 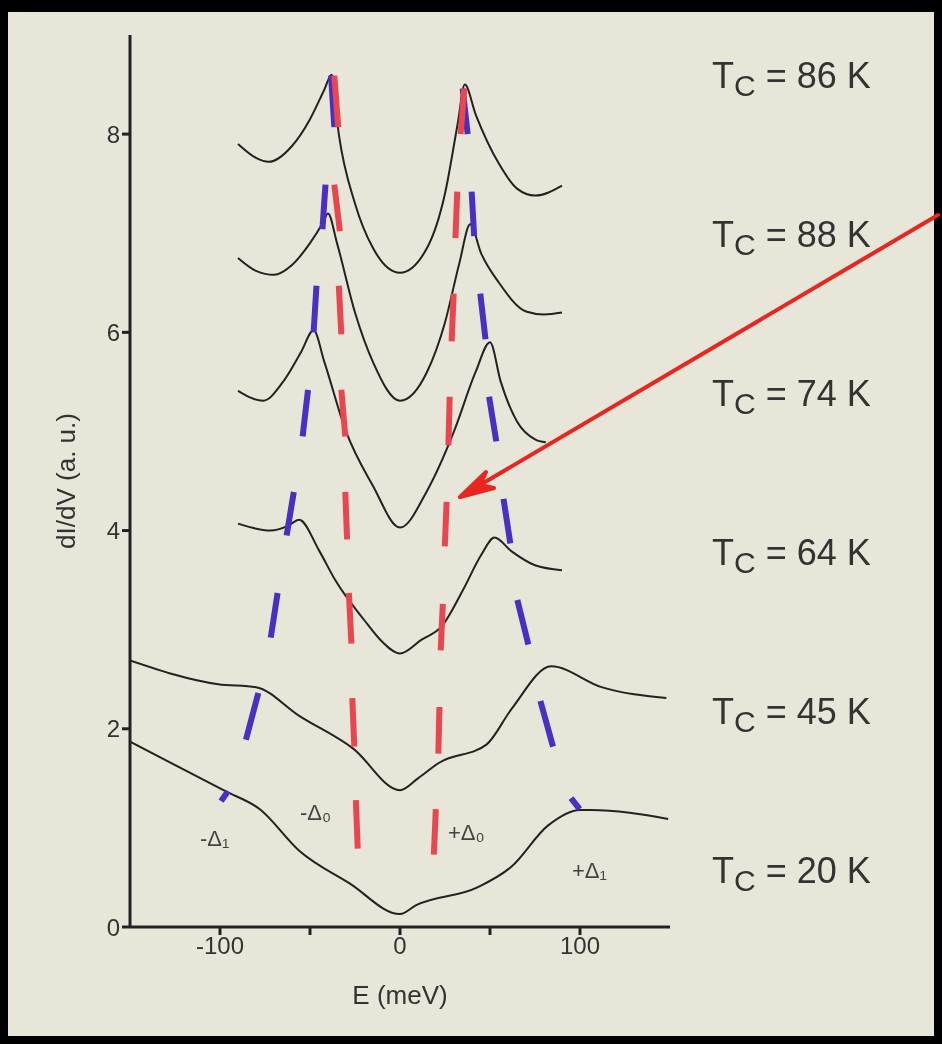 I want to click on x-tick-label: 100, so click(x=580, y=946).